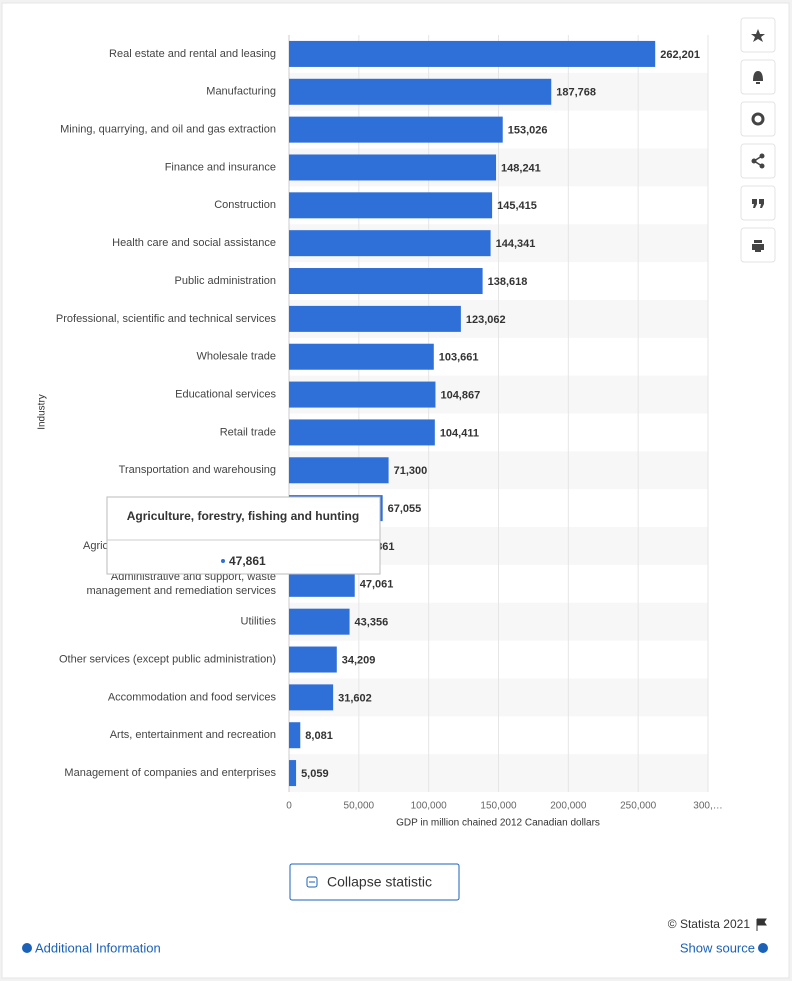 Image resolution: width=792 pixels, height=981 pixels. Describe the element at coordinates (576, 93) in the screenshot. I see `value-label: 187,768` at that location.